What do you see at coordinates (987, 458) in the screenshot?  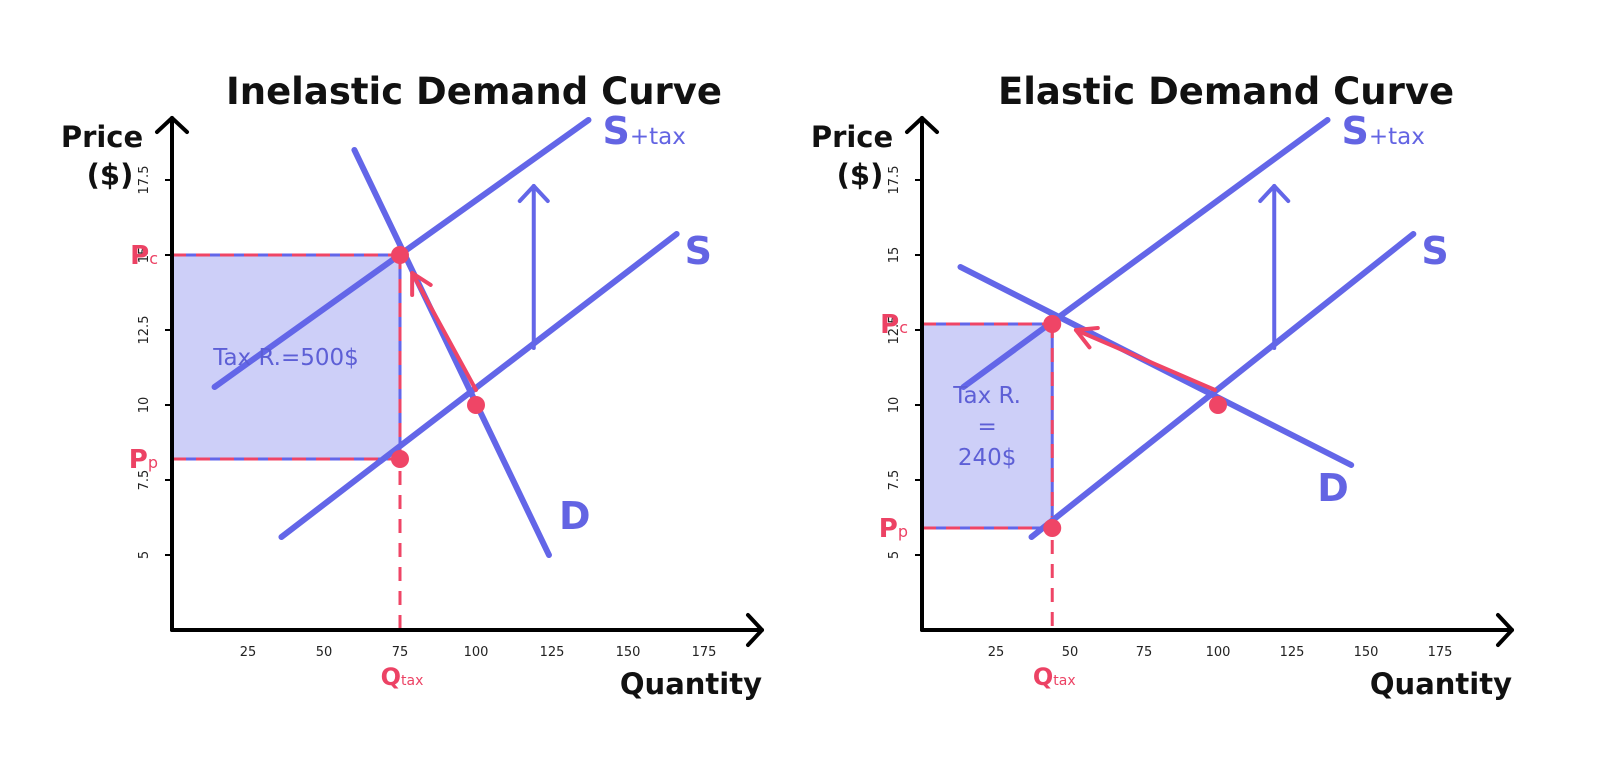 I see `tax-revenue-label: 240$` at bounding box center [987, 458].